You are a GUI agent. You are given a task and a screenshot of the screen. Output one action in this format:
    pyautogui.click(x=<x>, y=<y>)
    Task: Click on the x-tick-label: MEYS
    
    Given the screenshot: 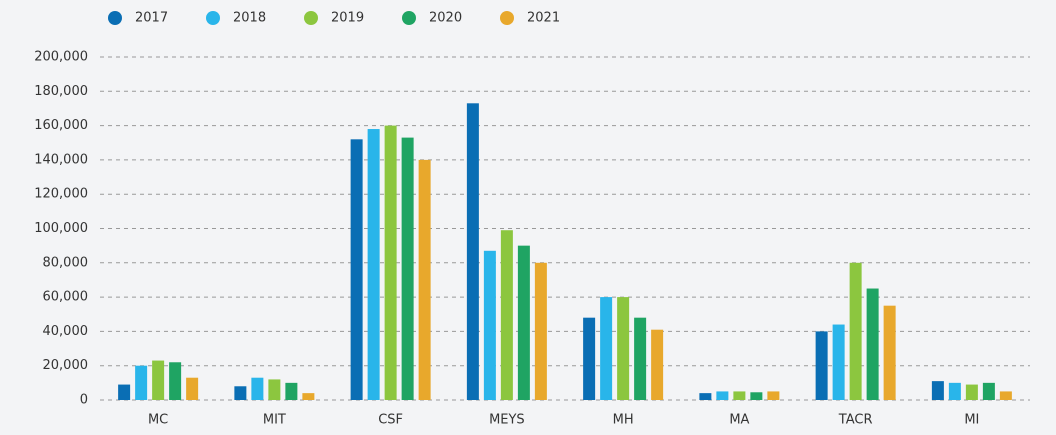 What is the action you would take?
    pyautogui.click(x=507, y=420)
    